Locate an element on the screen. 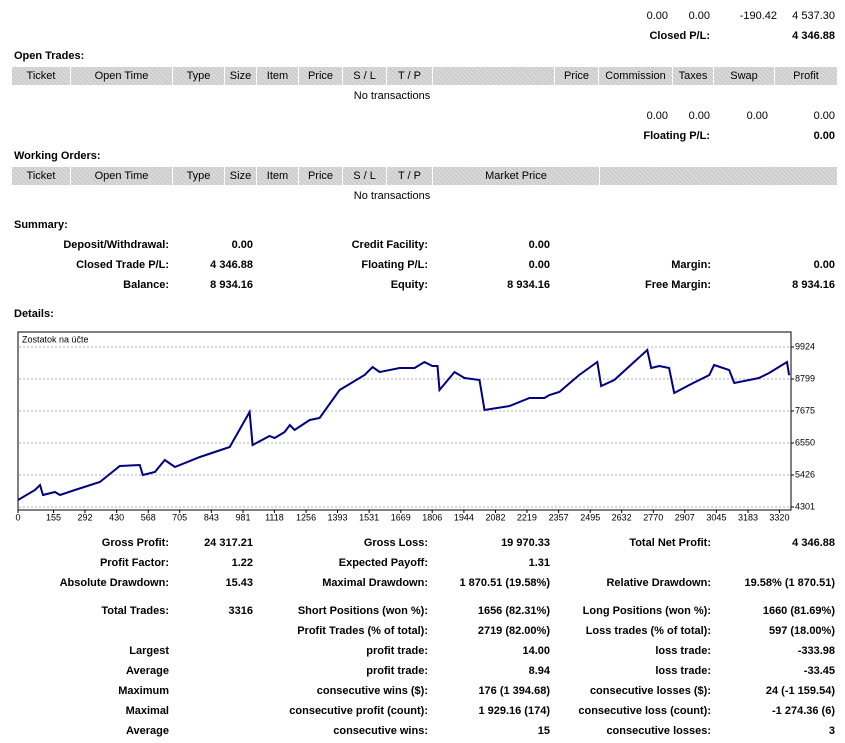  header-cell: Price is located at coordinates (320, 76).